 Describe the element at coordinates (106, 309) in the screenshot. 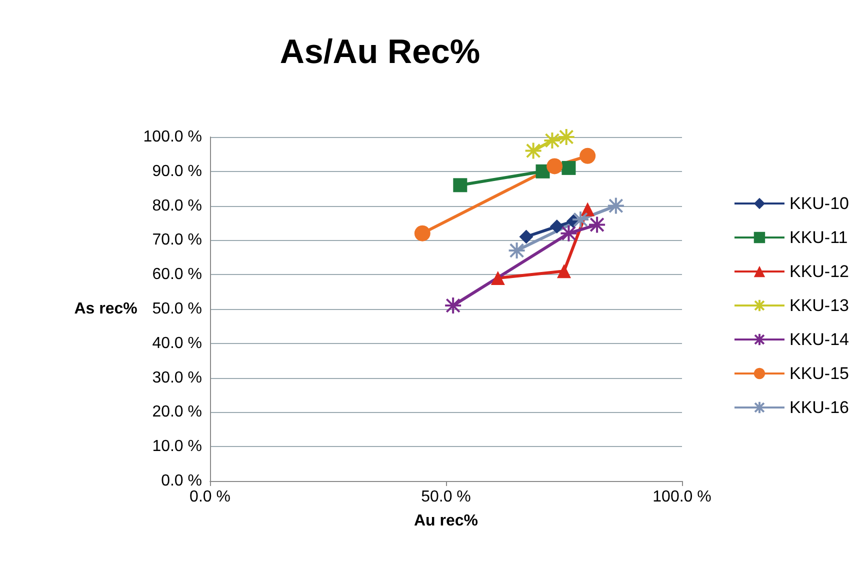

I see `y-axis-title: As rec%` at that location.